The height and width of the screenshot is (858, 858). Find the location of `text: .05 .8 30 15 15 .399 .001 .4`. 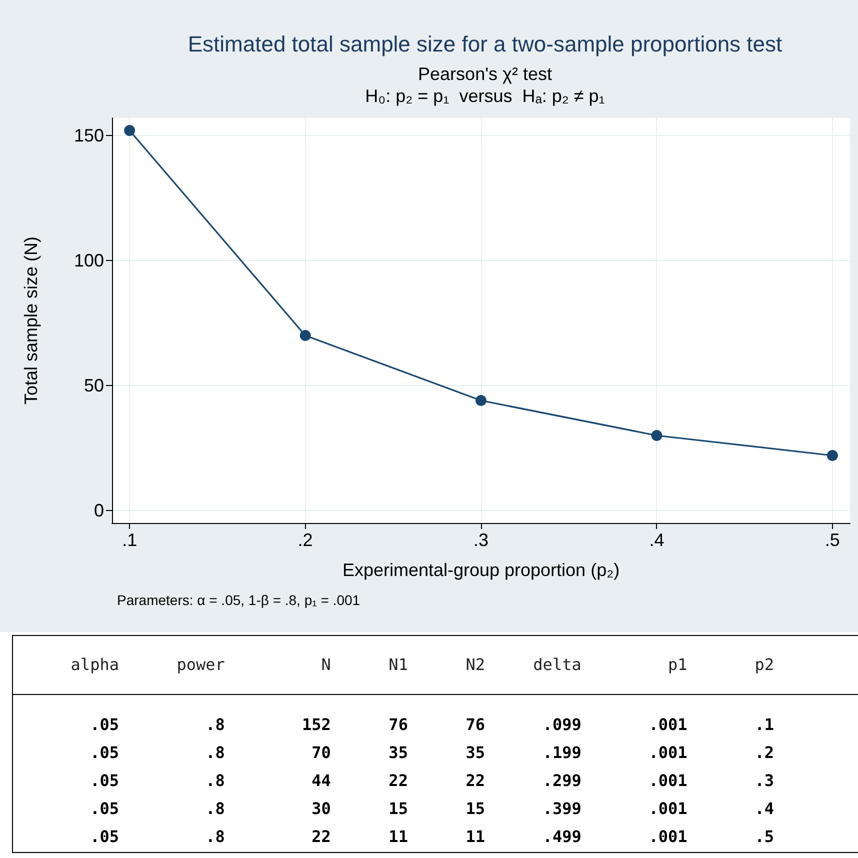

text: .05 .8 30 15 15 .399 .001 .4 is located at coordinates (432, 809).